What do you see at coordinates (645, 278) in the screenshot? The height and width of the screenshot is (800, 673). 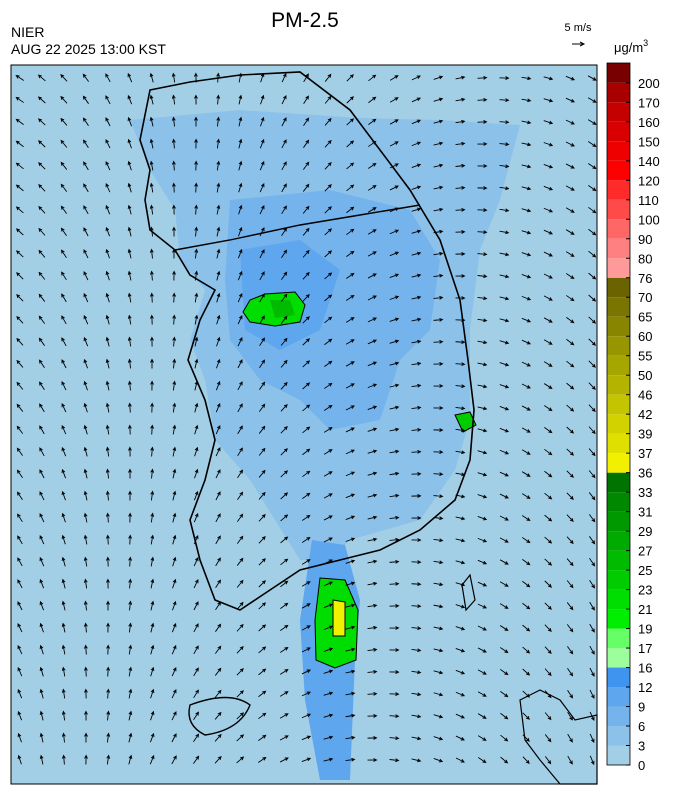 I see `colorbar-label: 76` at bounding box center [645, 278].